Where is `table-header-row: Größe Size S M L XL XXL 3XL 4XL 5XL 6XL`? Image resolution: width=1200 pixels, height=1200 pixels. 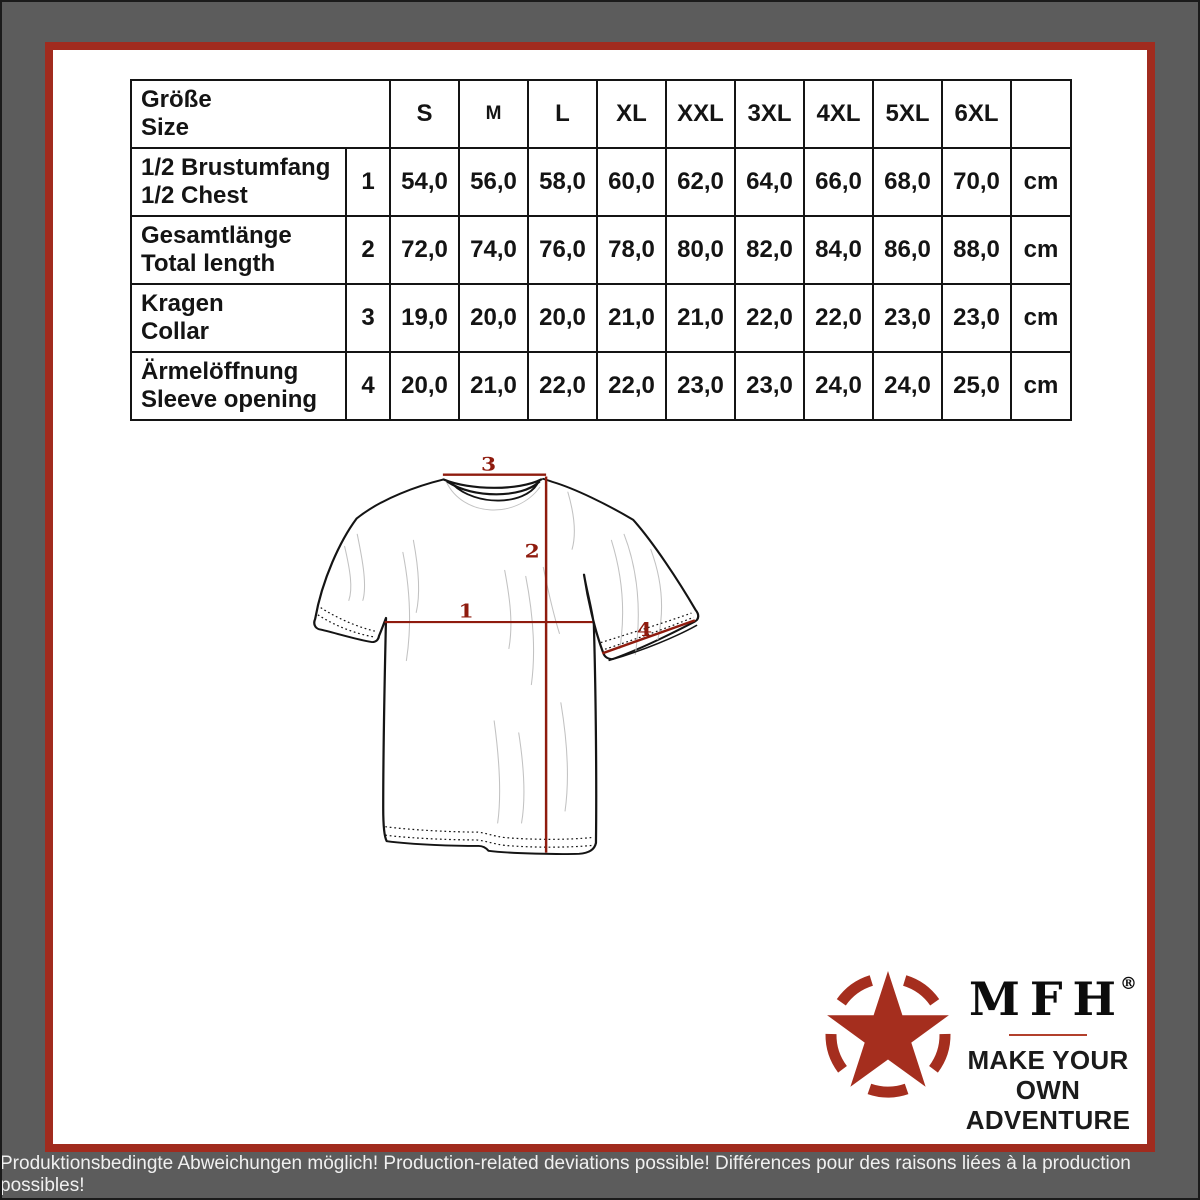 table-header-row: Größe Size S M L XL XXL 3XL 4XL 5XL 6XL is located at coordinates (601, 114).